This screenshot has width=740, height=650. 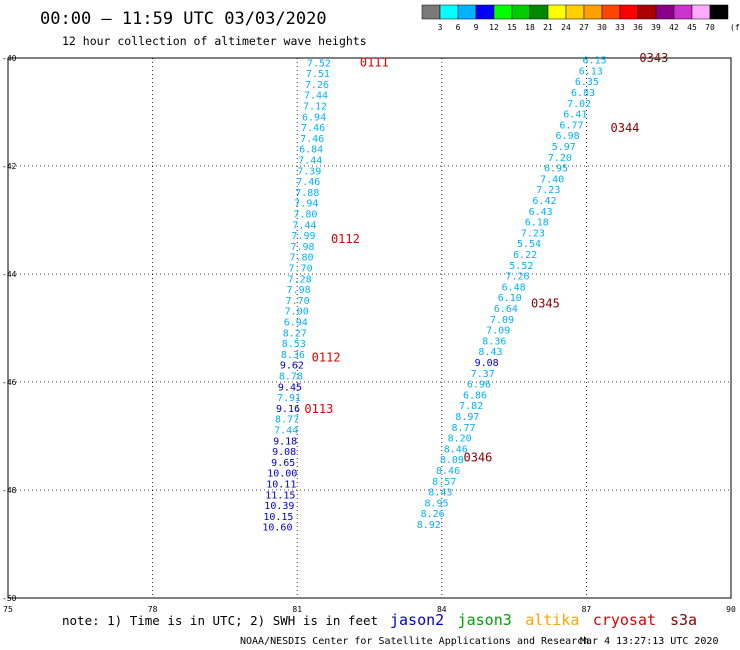 What do you see at coordinates (183, 19) in the screenshot?
I see `chart-title: 00:00 – 11:59 UTC 03/03/2020` at bounding box center [183, 19].